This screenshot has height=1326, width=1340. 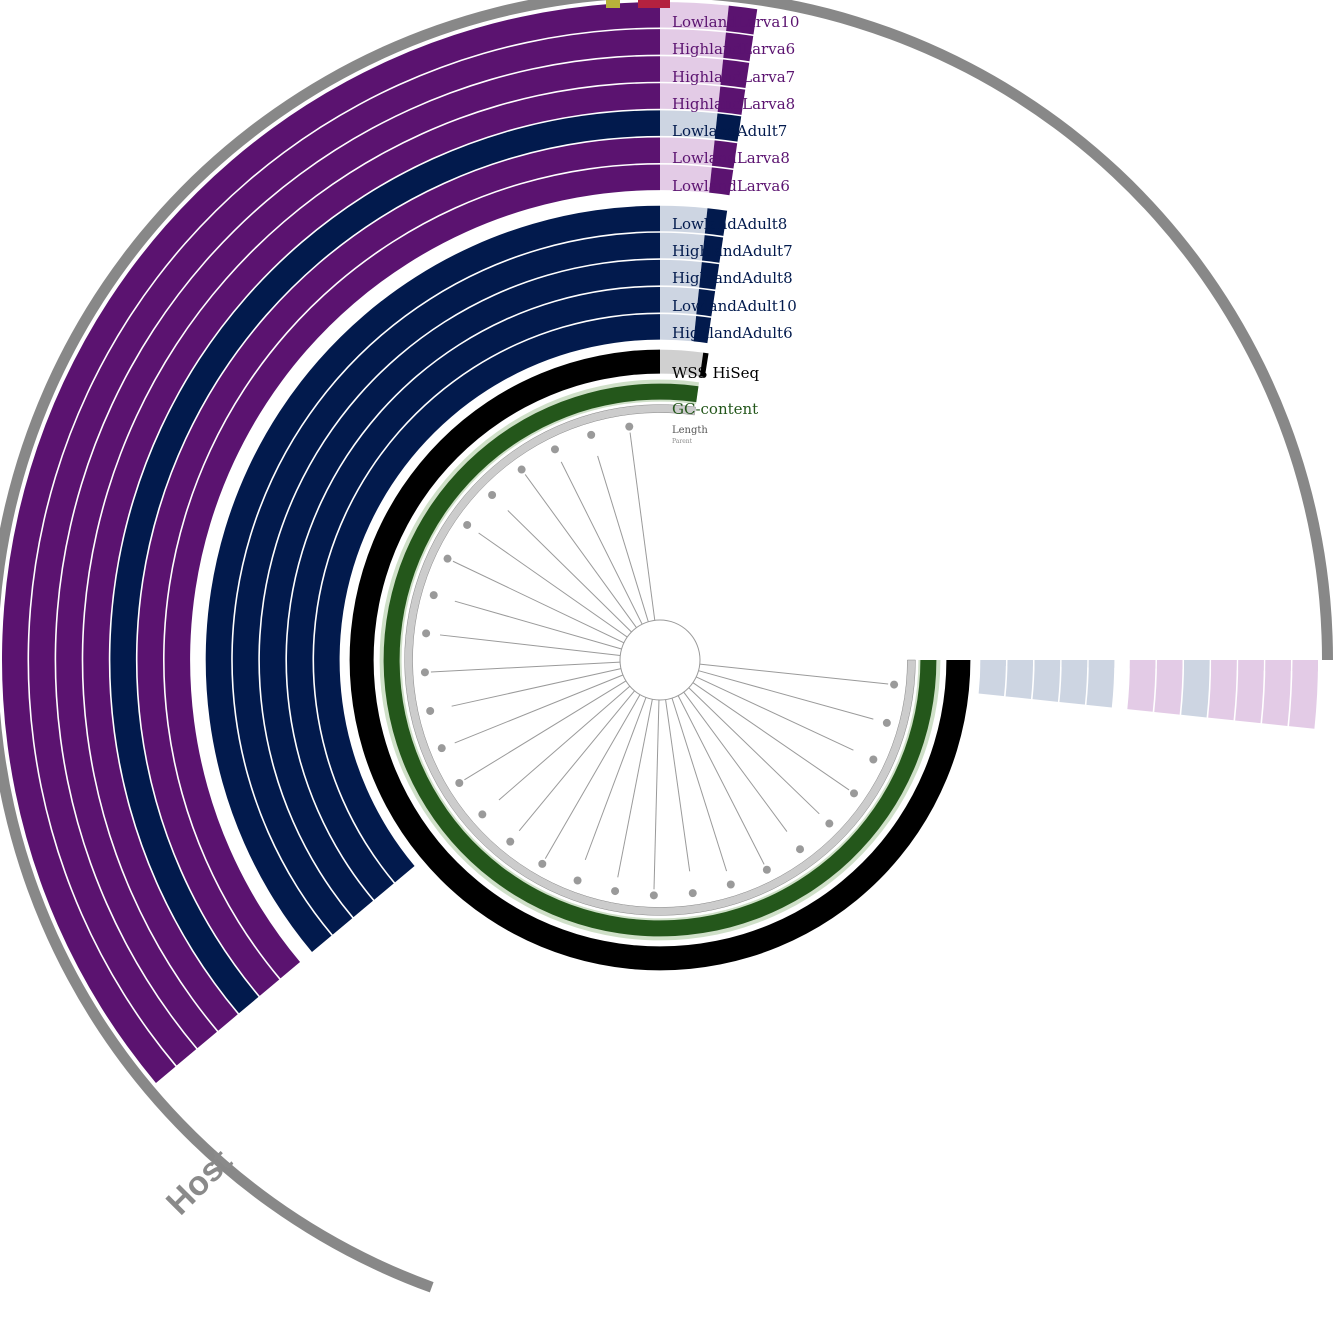 I want to click on ring-hlarva8-end, so click(x=731, y=100).